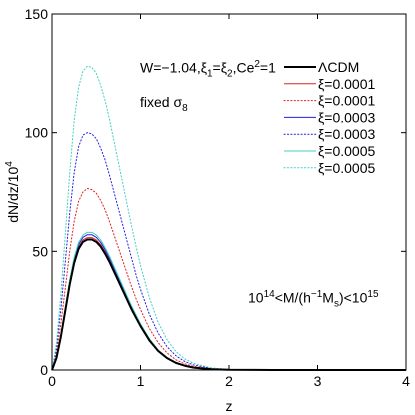 This screenshot has width=415, height=415. What do you see at coordinates (44, 370) in the screenshot?
I see `y-tick-label-0: 0` at bounding box center [44, 370].